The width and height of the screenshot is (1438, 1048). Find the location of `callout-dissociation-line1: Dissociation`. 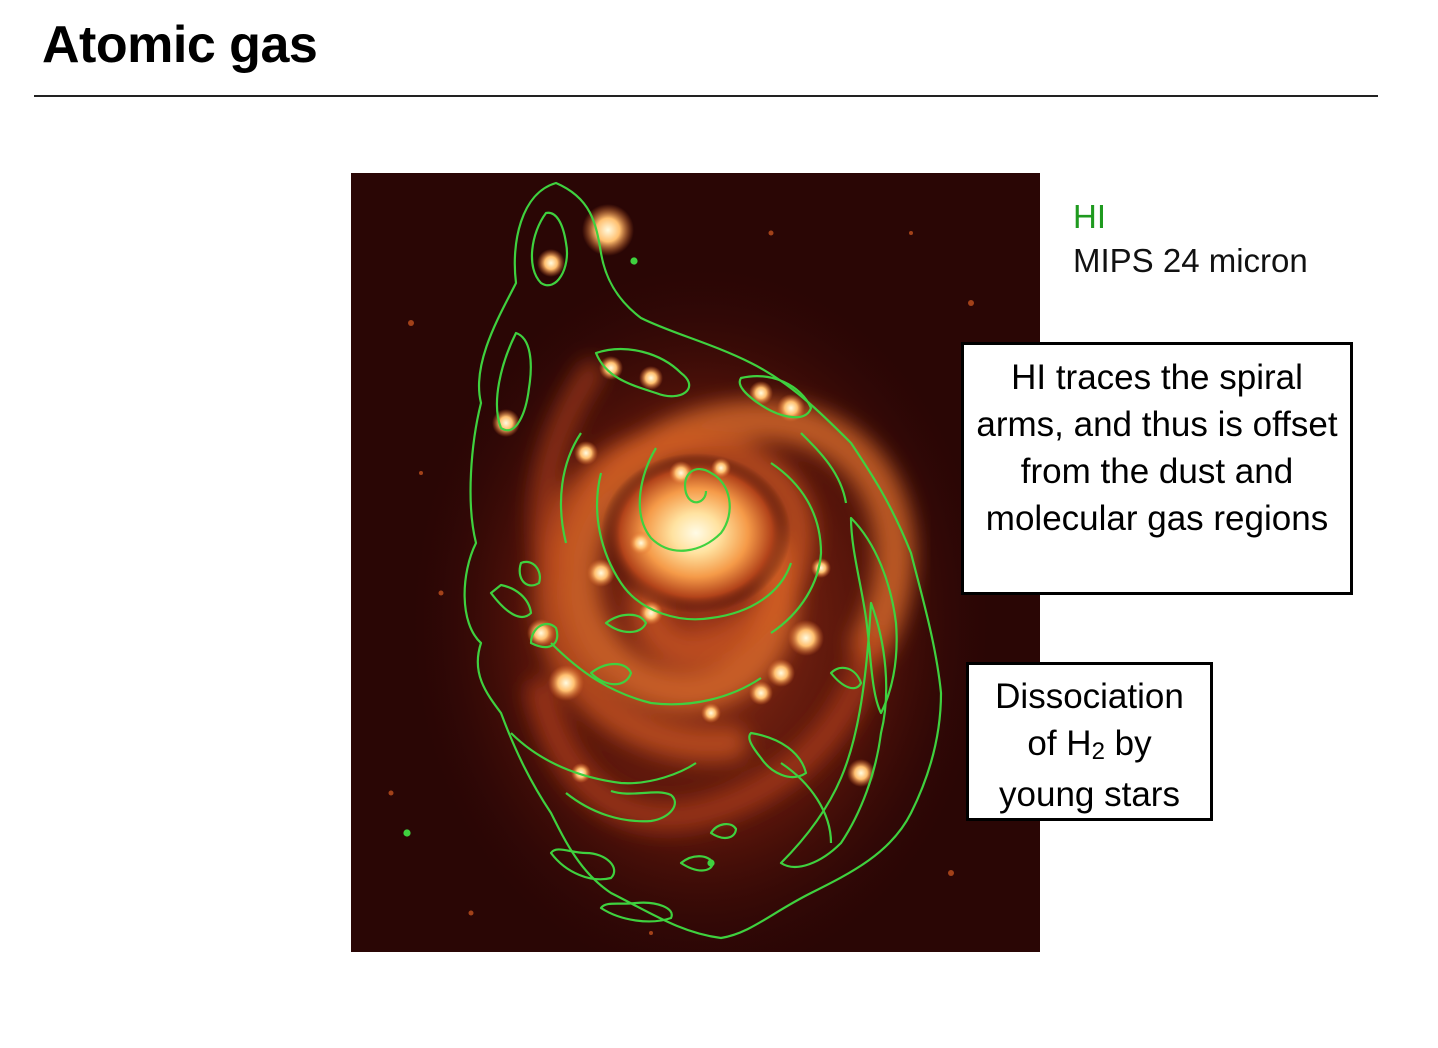

callout-dissociation-line1: Dissociation is located at coordinates (1089, 696).